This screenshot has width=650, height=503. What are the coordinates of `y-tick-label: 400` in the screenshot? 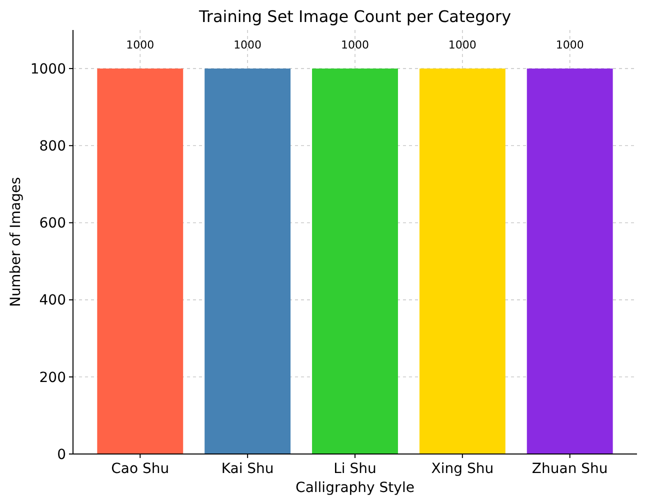 It's located at (52, 300).